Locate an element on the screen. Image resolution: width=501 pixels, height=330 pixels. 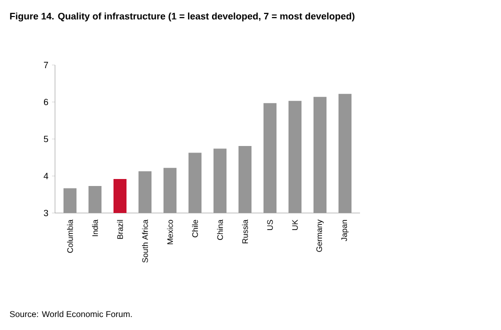
source-note: Source: World Economic Forum. is located at coordinates (71, 314).